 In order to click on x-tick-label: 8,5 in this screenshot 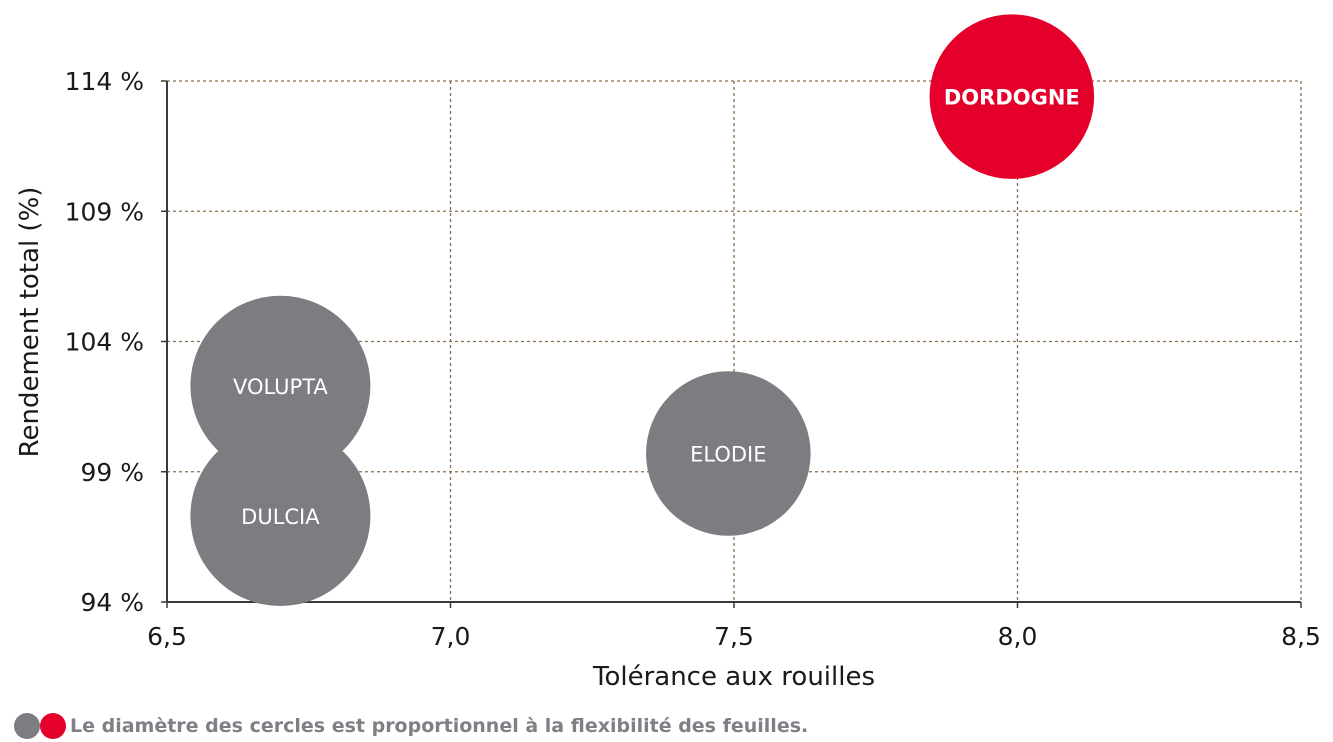, I will do `click(1301, 636)`.